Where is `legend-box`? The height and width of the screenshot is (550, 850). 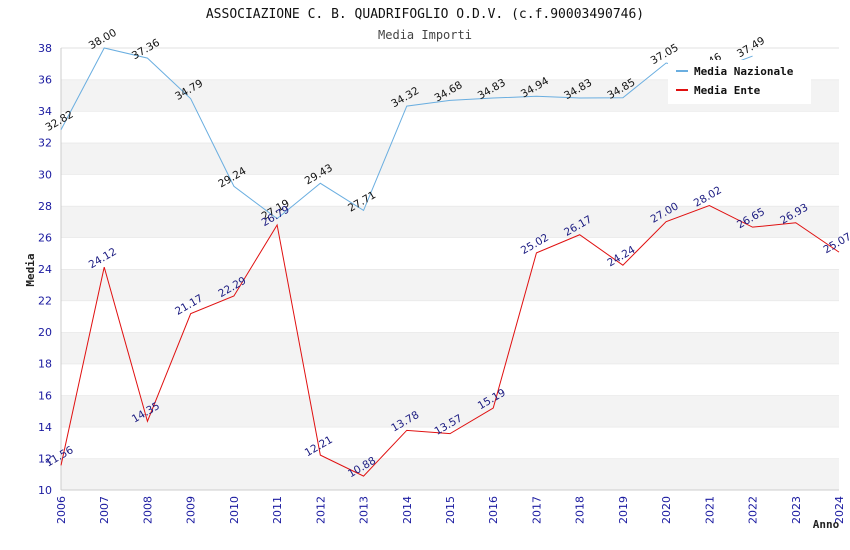 legend-box is located at coordinates (739, 82).